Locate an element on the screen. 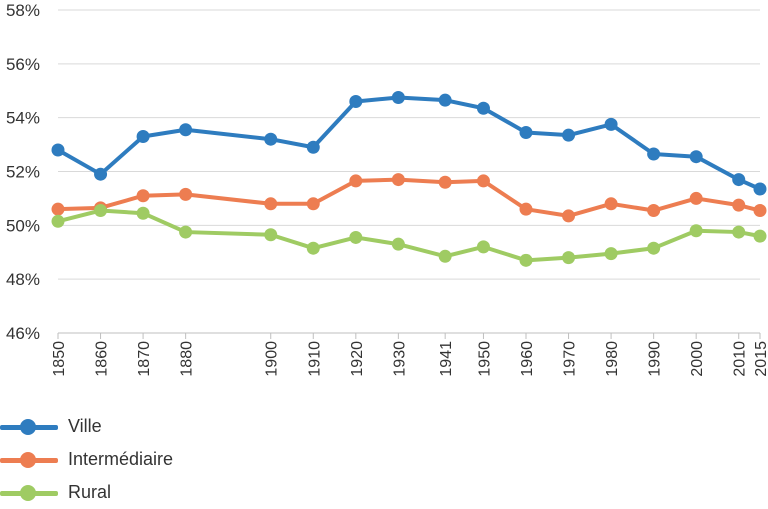 The width and height of the screenshot is (768, 509). series-rural is located at coordinates (409, 235).